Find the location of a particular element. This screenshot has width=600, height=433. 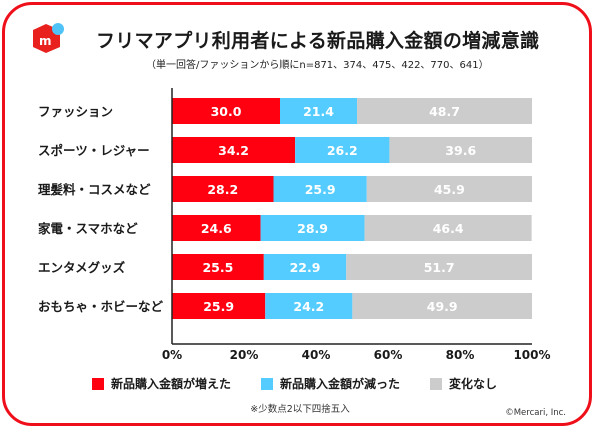

legend-label-increased: 新品購入金額が増えた is located at coordinates (171, 384).